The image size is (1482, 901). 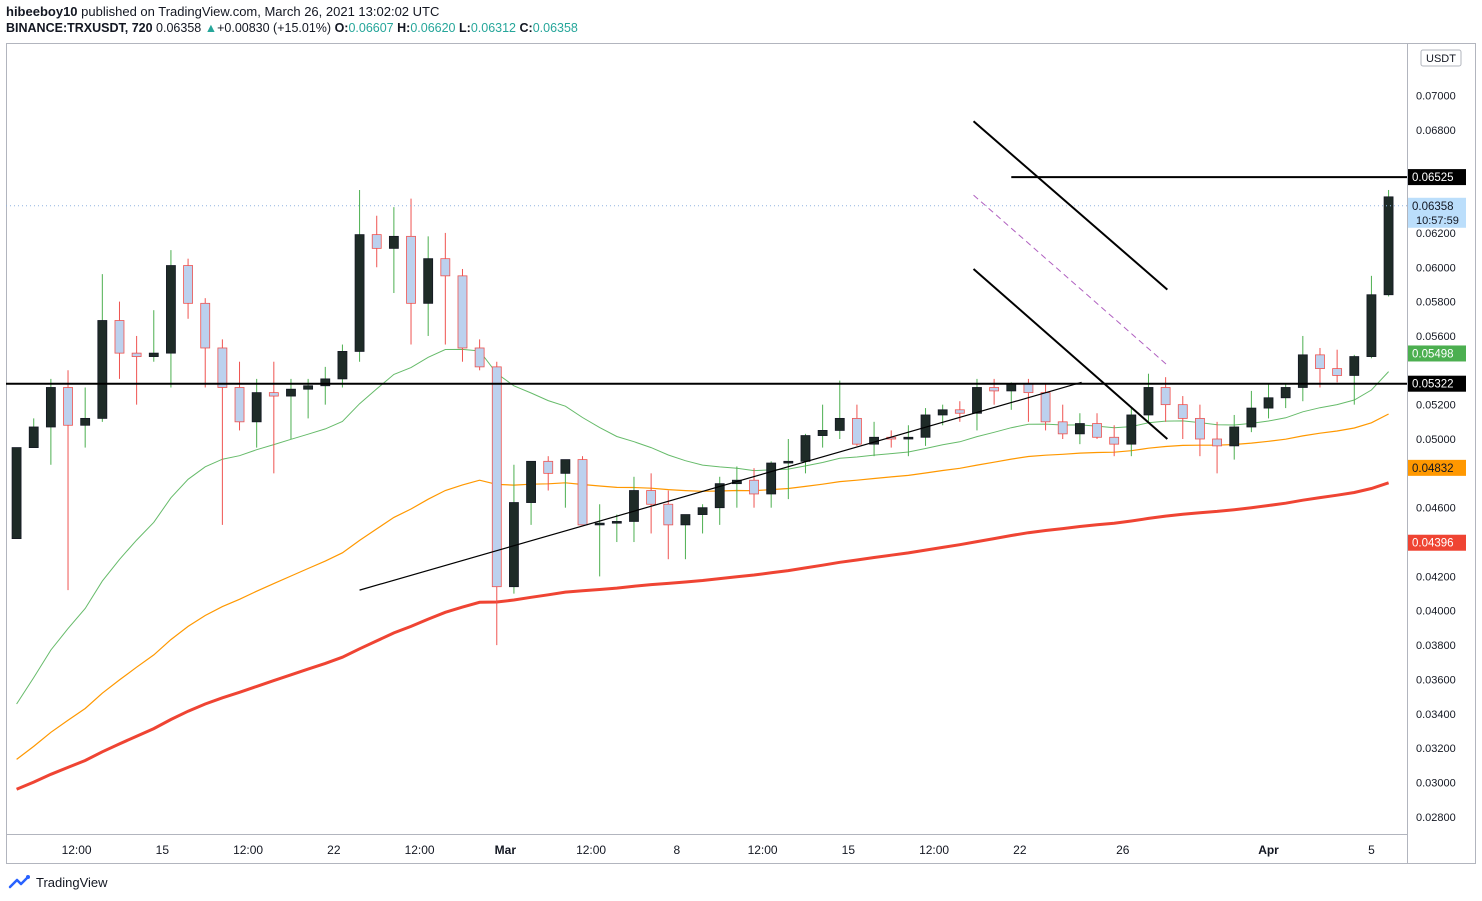 What do you see at coordinates (72, 882) in the screenshot?
I see `footer-brand: TradingView` at bounding box center [72, 882].